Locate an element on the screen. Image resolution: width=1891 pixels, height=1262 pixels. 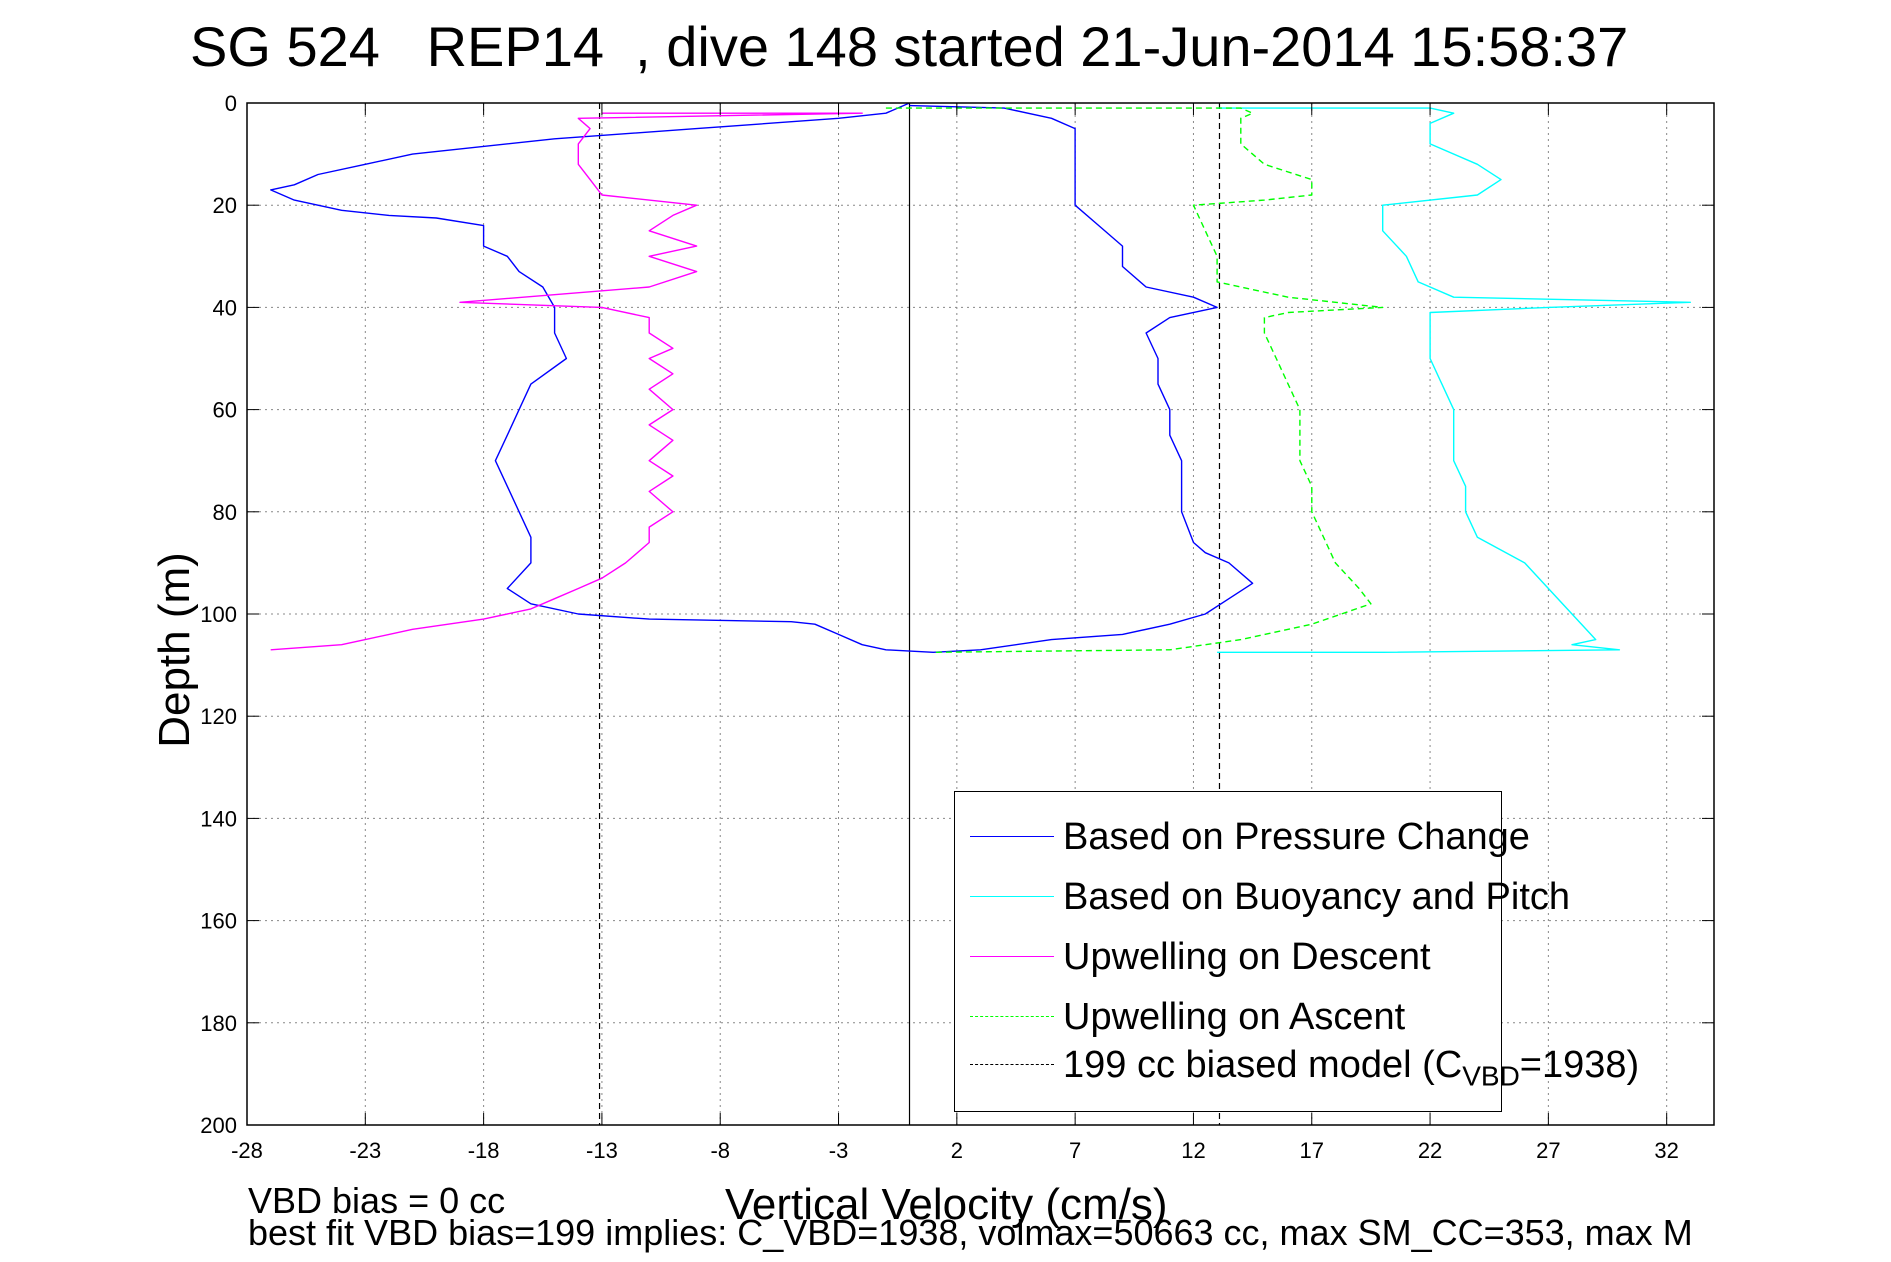
y-tick-label: 80 is located at coordinates (225, 512).